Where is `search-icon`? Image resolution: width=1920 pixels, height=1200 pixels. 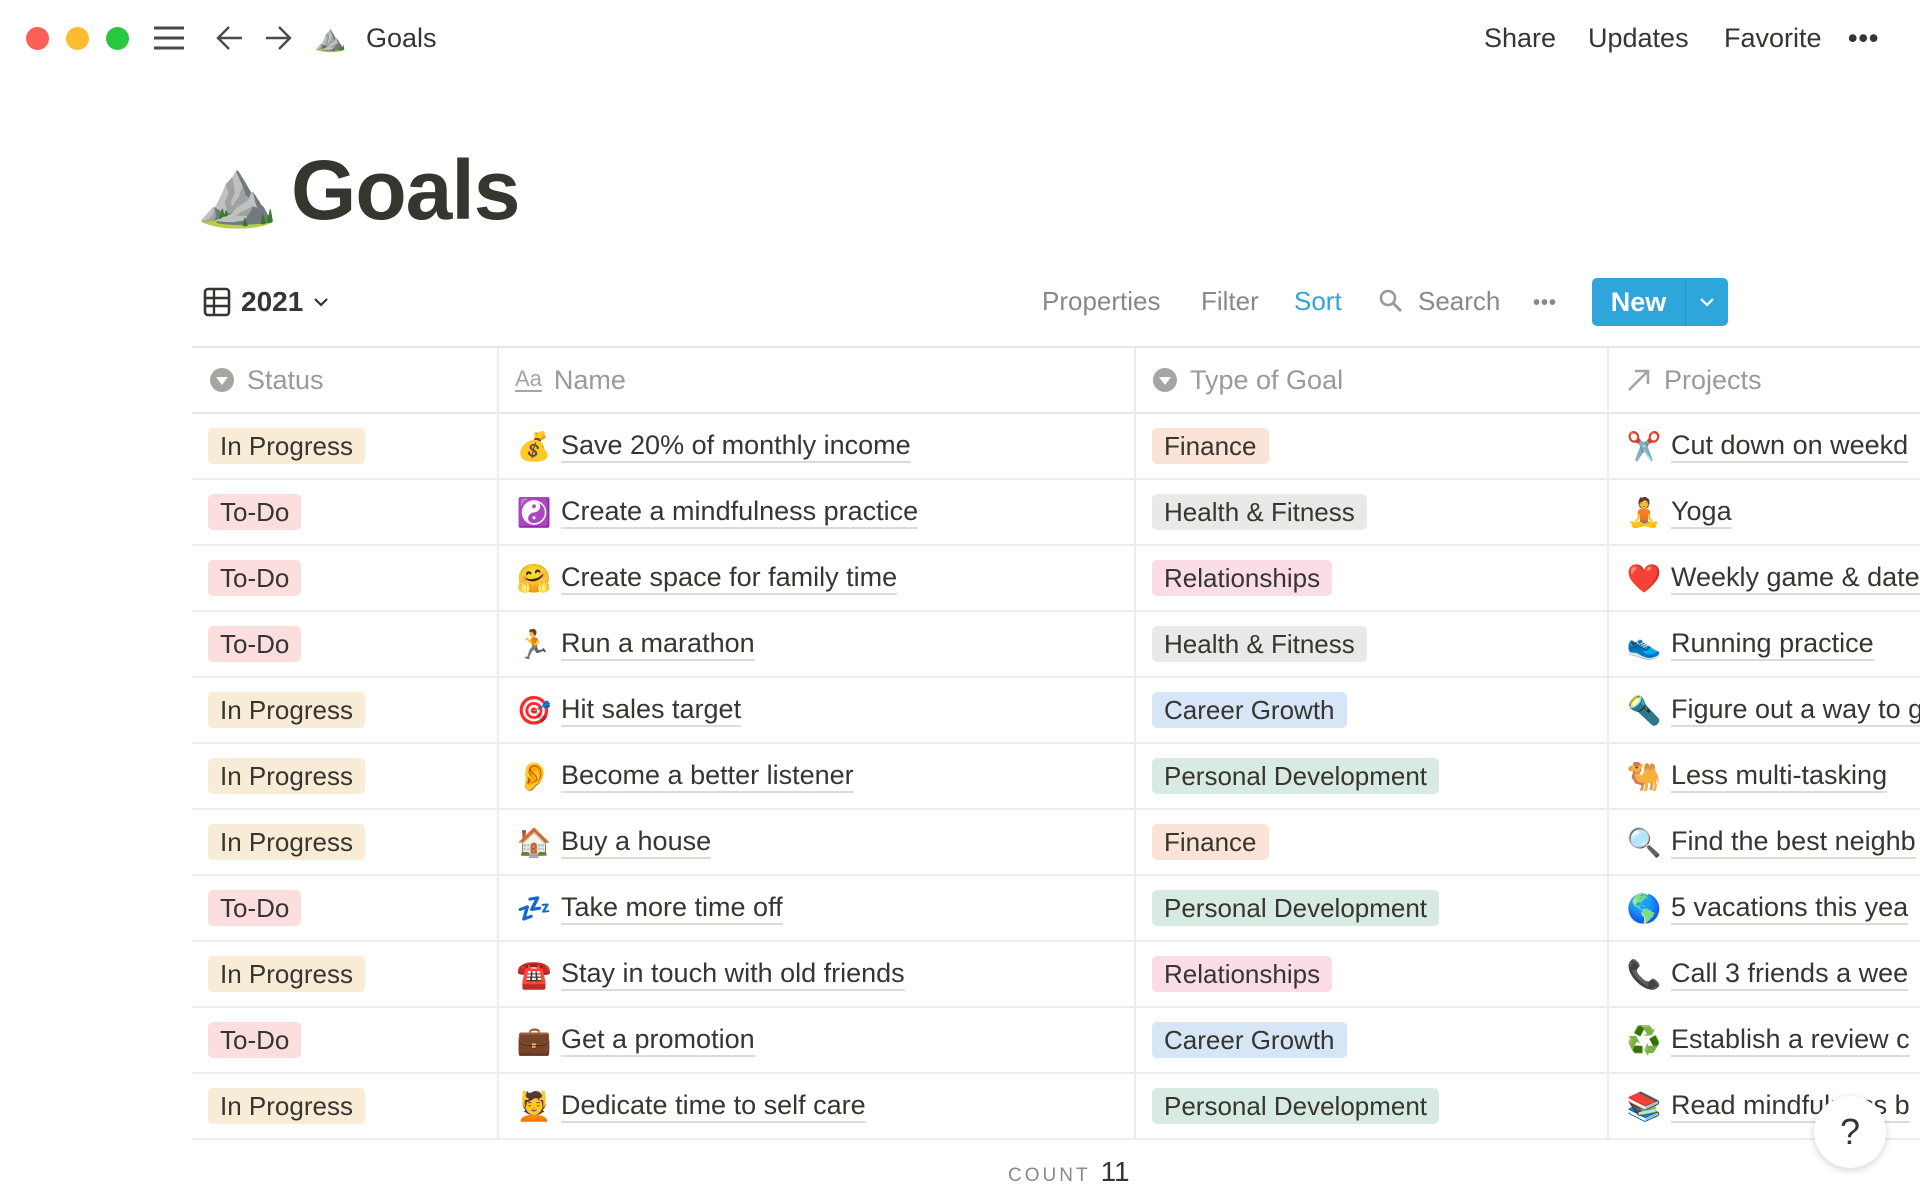
search-icon is located at coordinates (1391, 303).